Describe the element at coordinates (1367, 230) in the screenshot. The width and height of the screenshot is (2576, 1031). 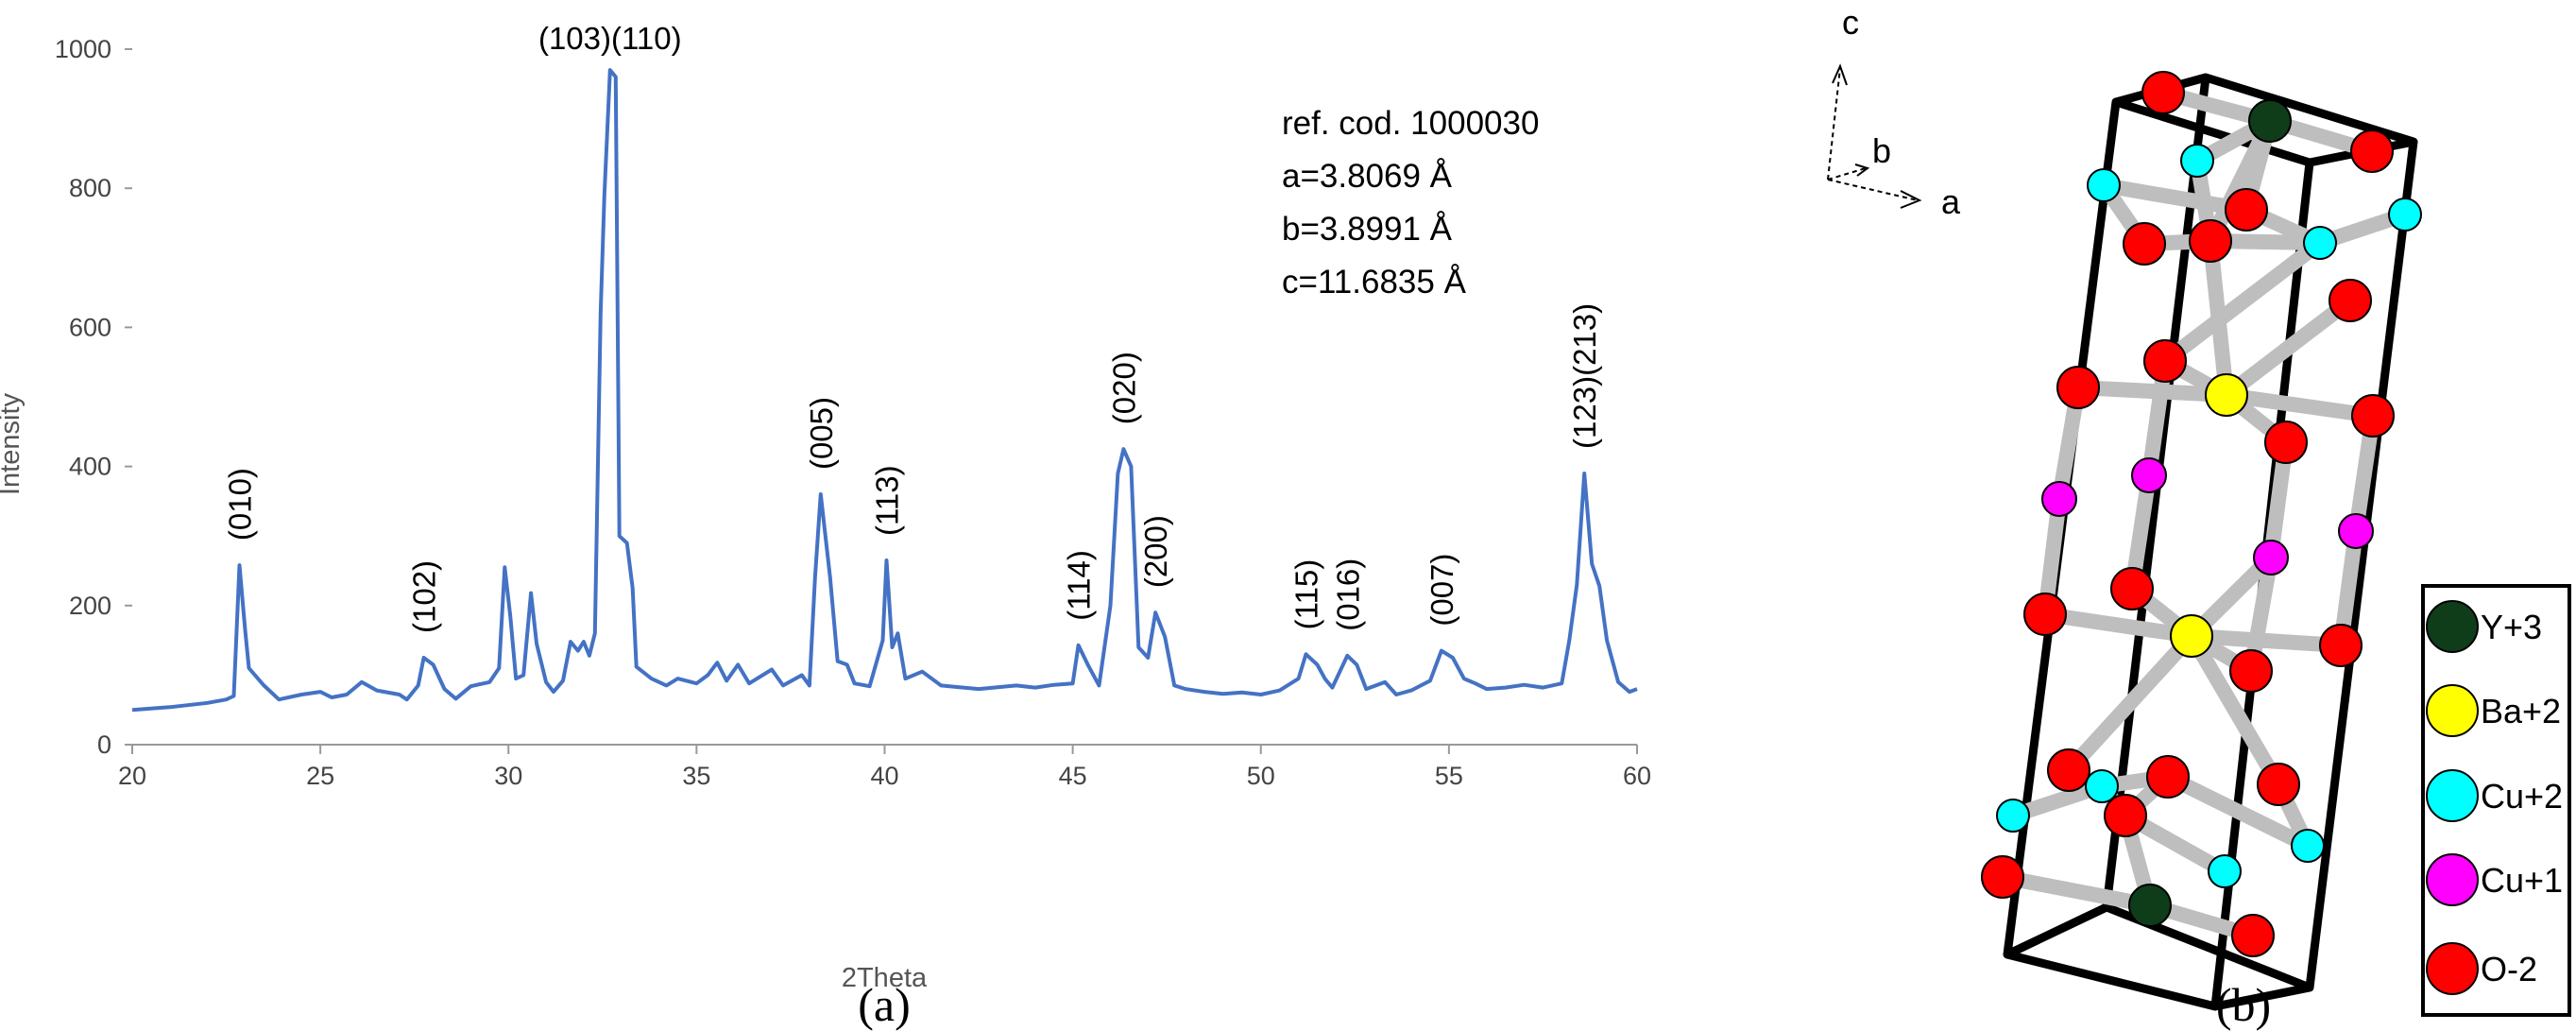
I see `info-lattice-b: b=3.8991 Å` at that location.